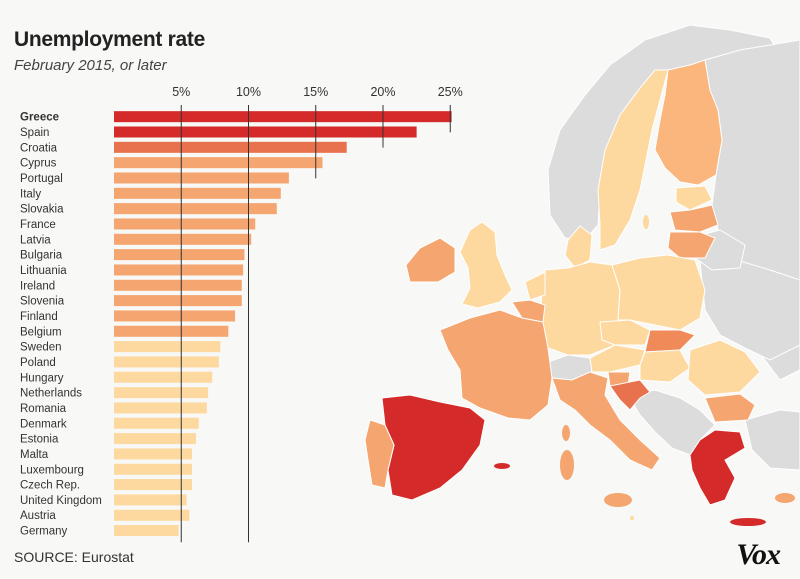 Image resolution: width=800 pixels, height=579 pixels. I want to click on map-latvia, so click(694, 218).